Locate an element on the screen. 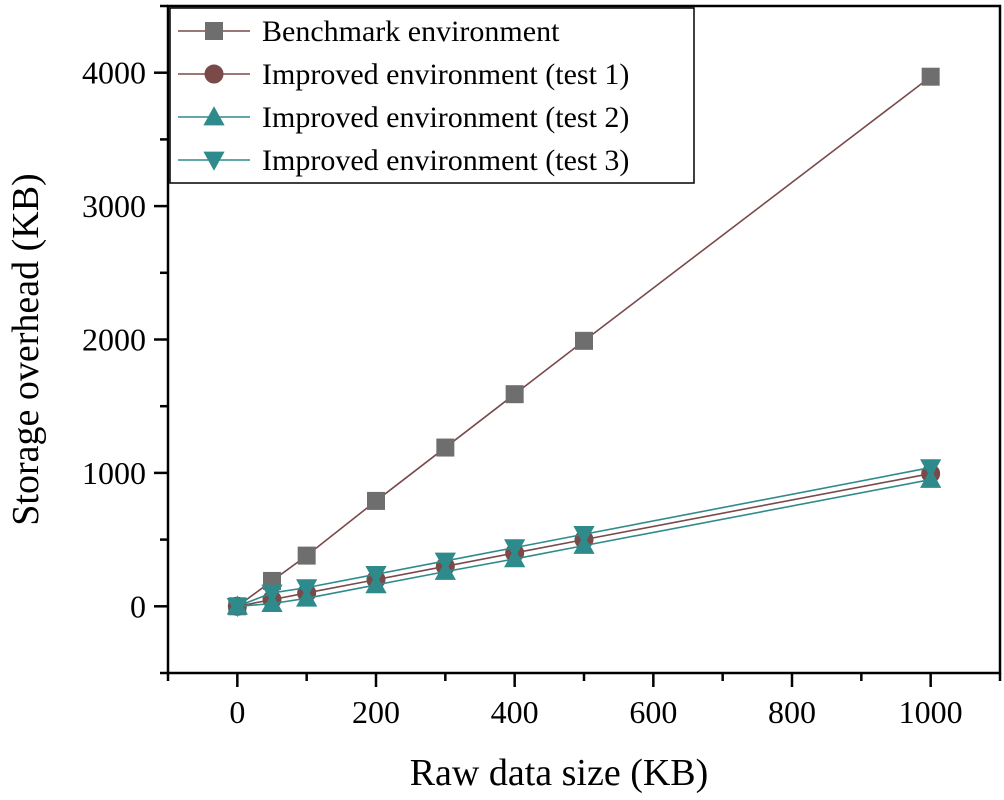 Image resolution: width=1004 pixels, height=800 pixels. x-tick-label: 600 is located at coordinates (653, 712).